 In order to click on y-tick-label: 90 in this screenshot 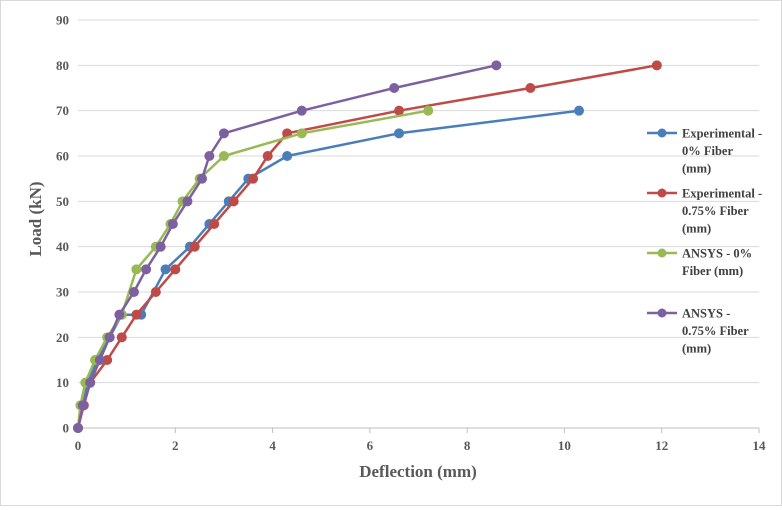, I will do `click(62, 20)`.